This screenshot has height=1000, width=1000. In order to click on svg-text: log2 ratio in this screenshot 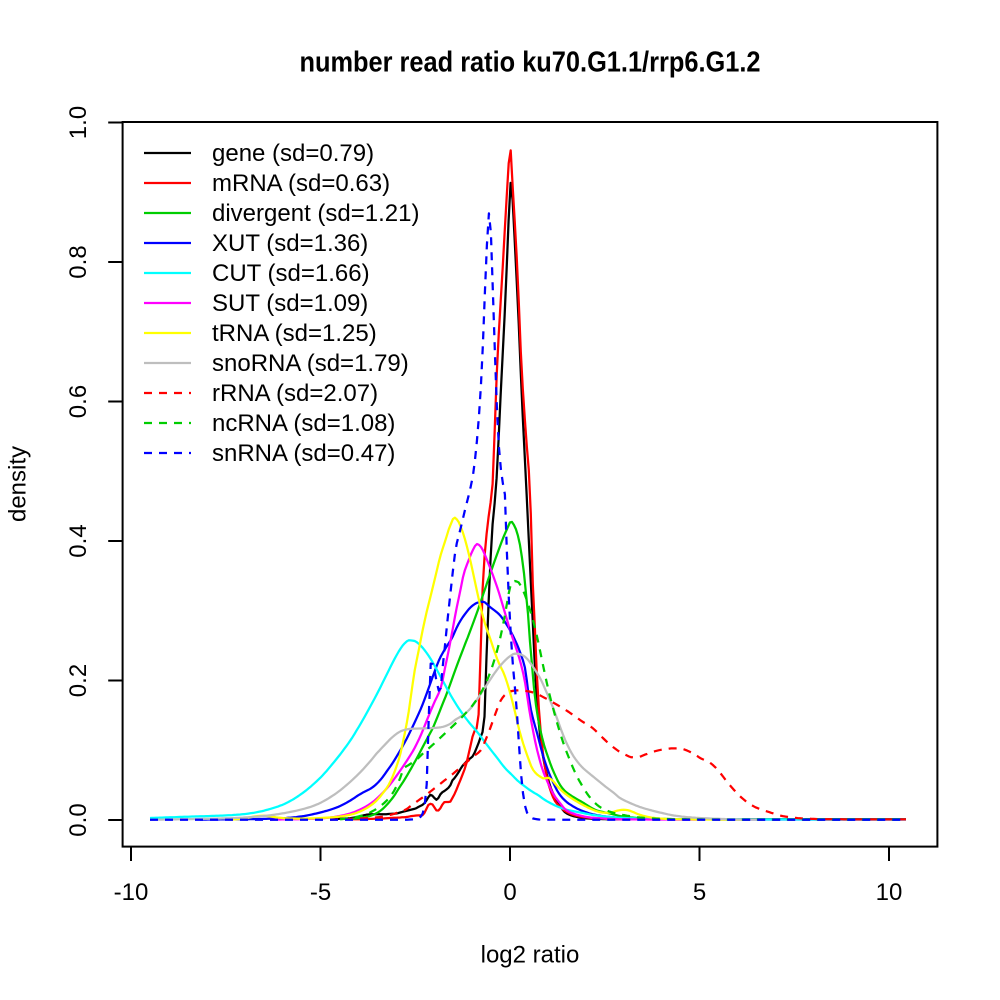, I will do `click(530, 955)`.